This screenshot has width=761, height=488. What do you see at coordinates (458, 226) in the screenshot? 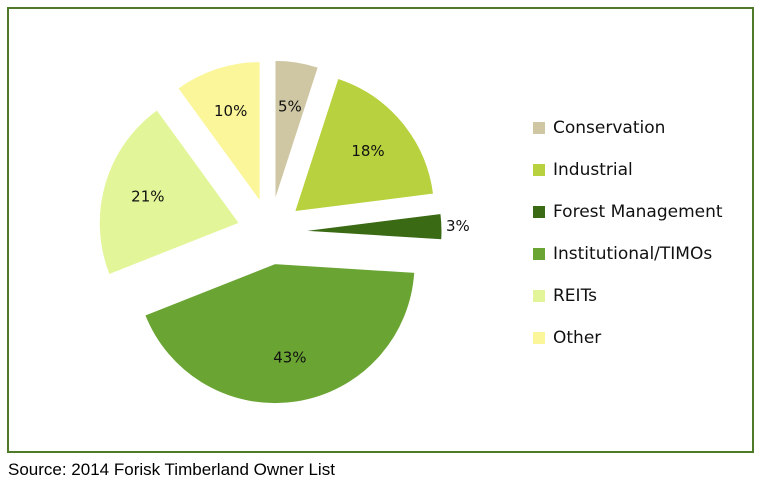
I see `slice-label-forest-management: 3%` at bounding box center [458, 226].